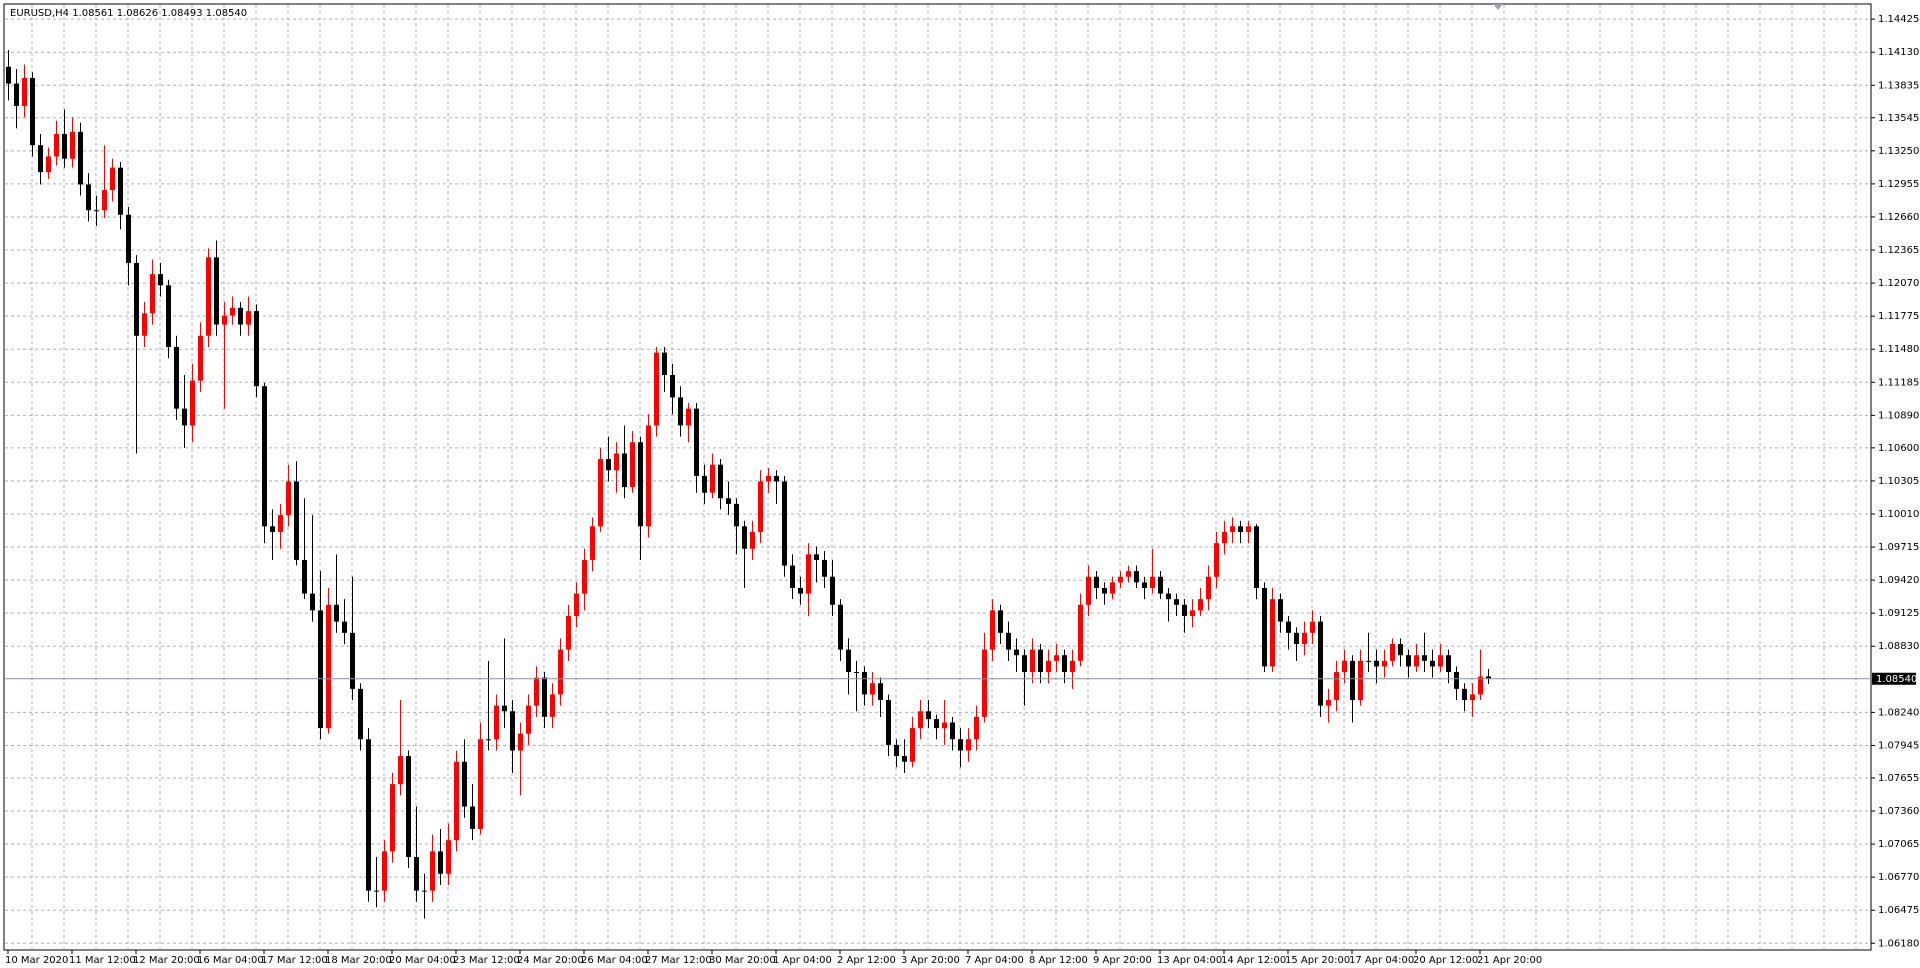 This screenshot has width=1920, height=968. Describe the element at coordinates (294, 960) in the screenshot. I see `x-tick-label: 17 Mar 12:00` at that location.